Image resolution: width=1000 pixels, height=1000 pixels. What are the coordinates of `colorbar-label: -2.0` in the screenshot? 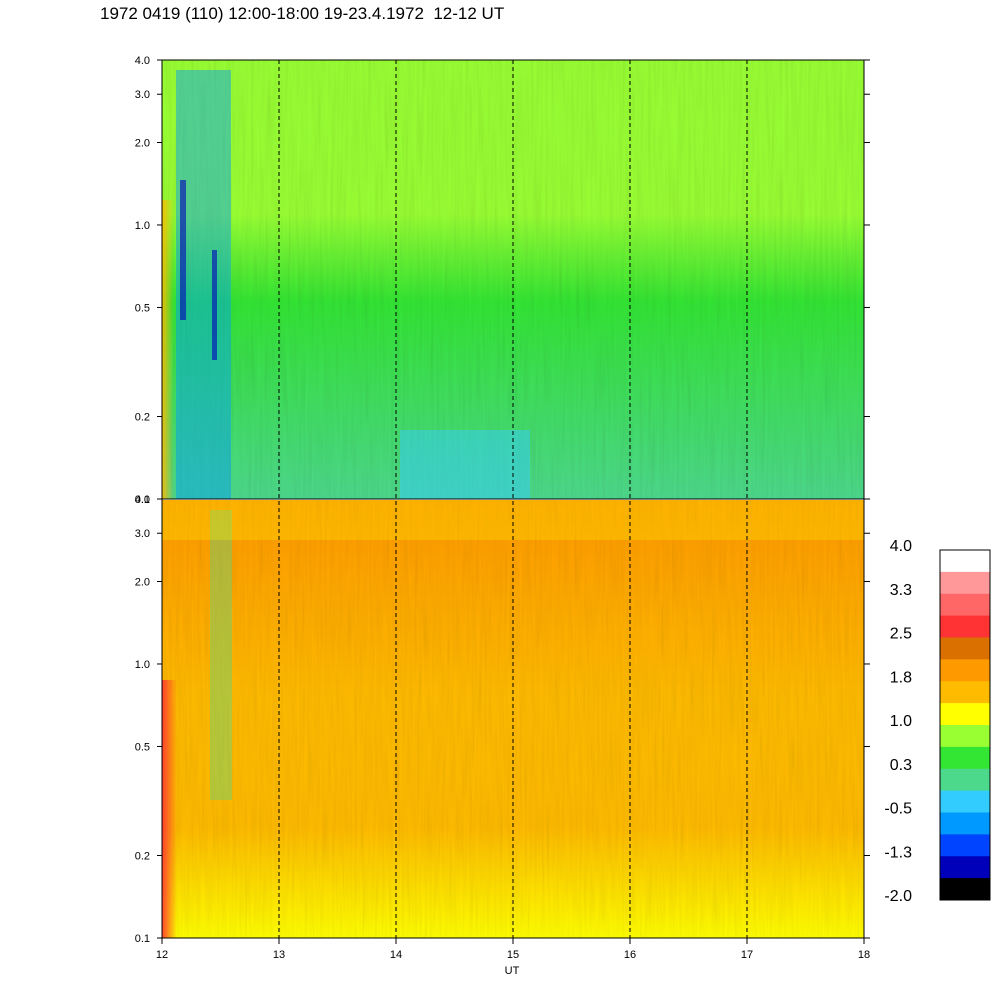 It's located at (898, 896).